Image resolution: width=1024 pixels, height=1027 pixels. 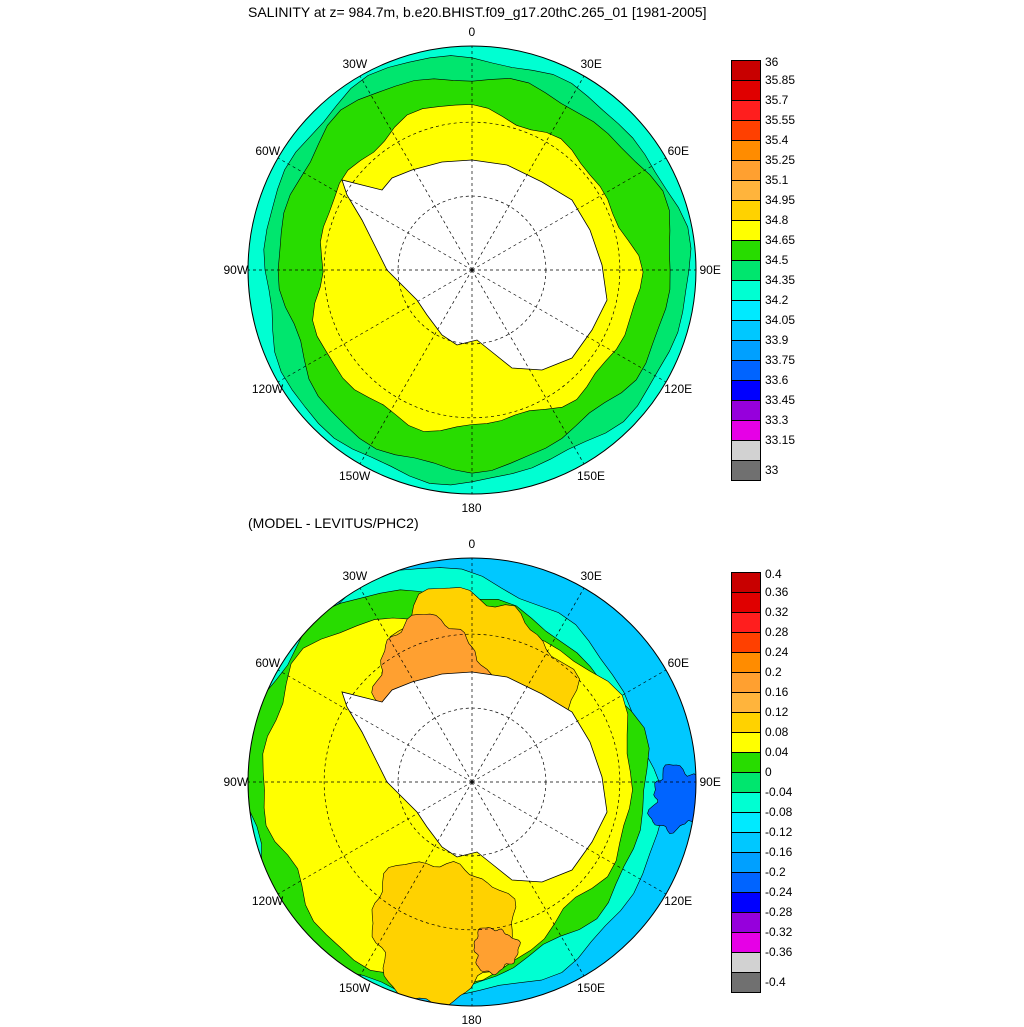 I want to click on colorbar-tick-label: 34.2, so click(x=777, y=300).